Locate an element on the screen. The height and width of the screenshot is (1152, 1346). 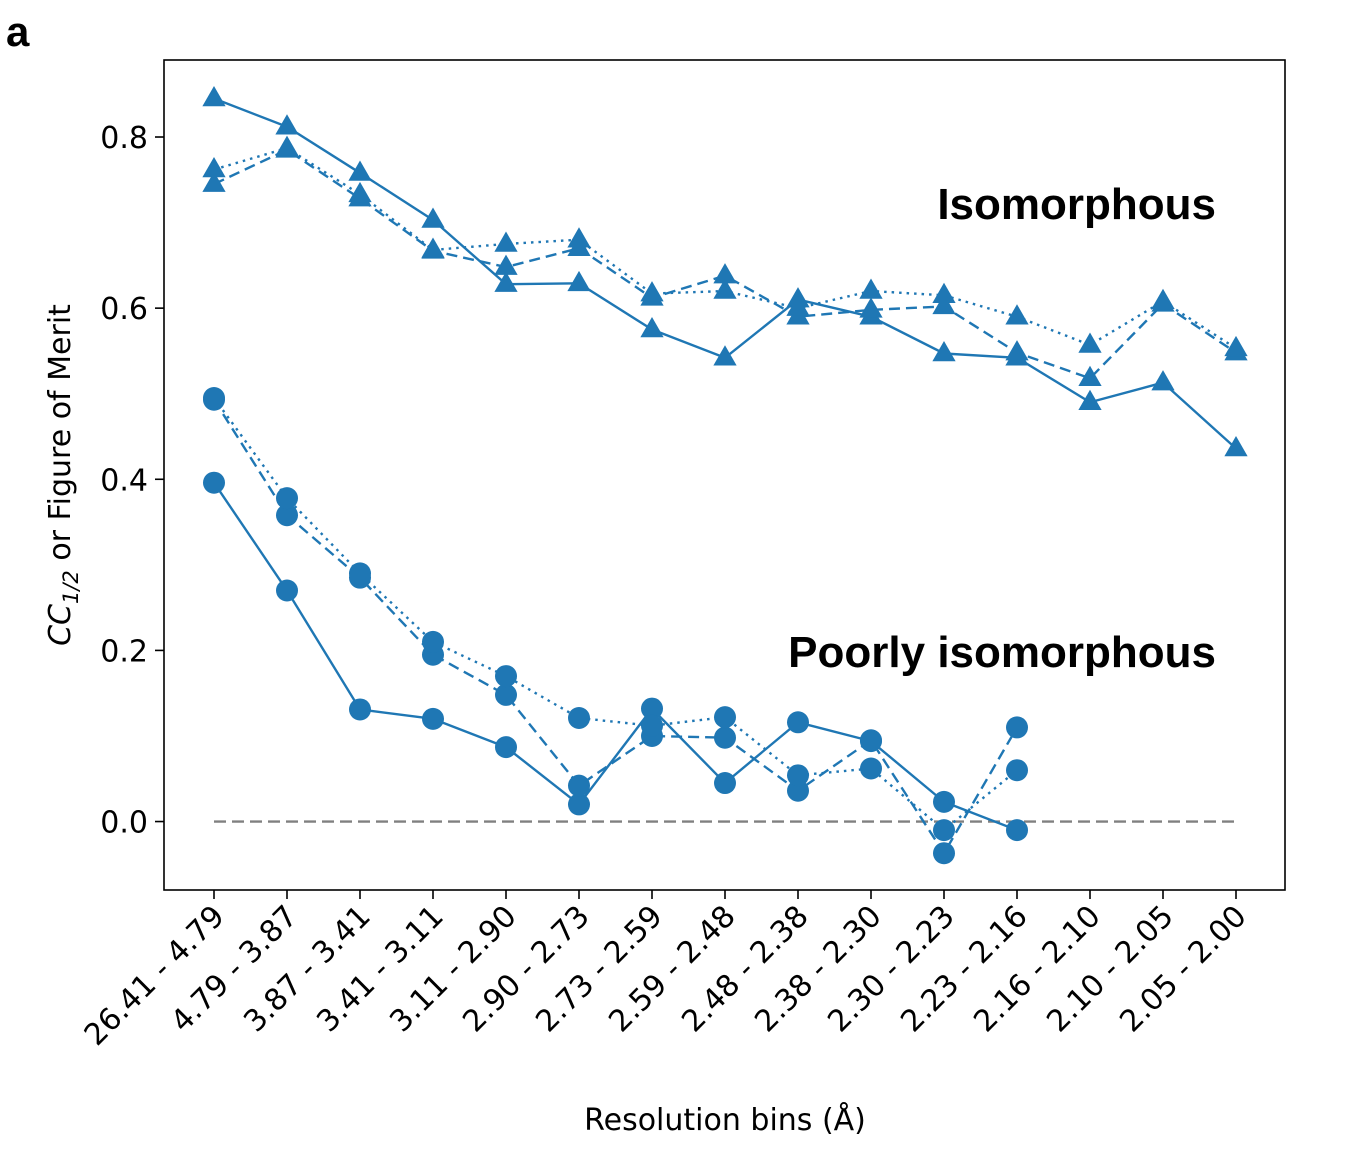
y-axis-label-prefix: CC is located at coordinates (60, 625).